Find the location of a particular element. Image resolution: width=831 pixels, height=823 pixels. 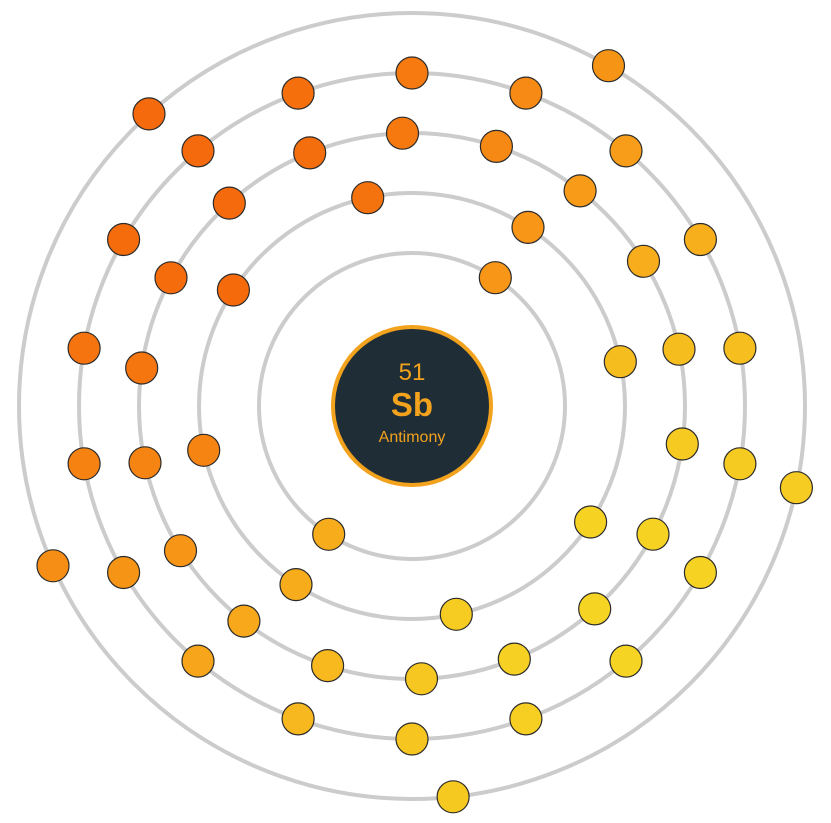

nucleus-disc is located at coordinates (412, 406).